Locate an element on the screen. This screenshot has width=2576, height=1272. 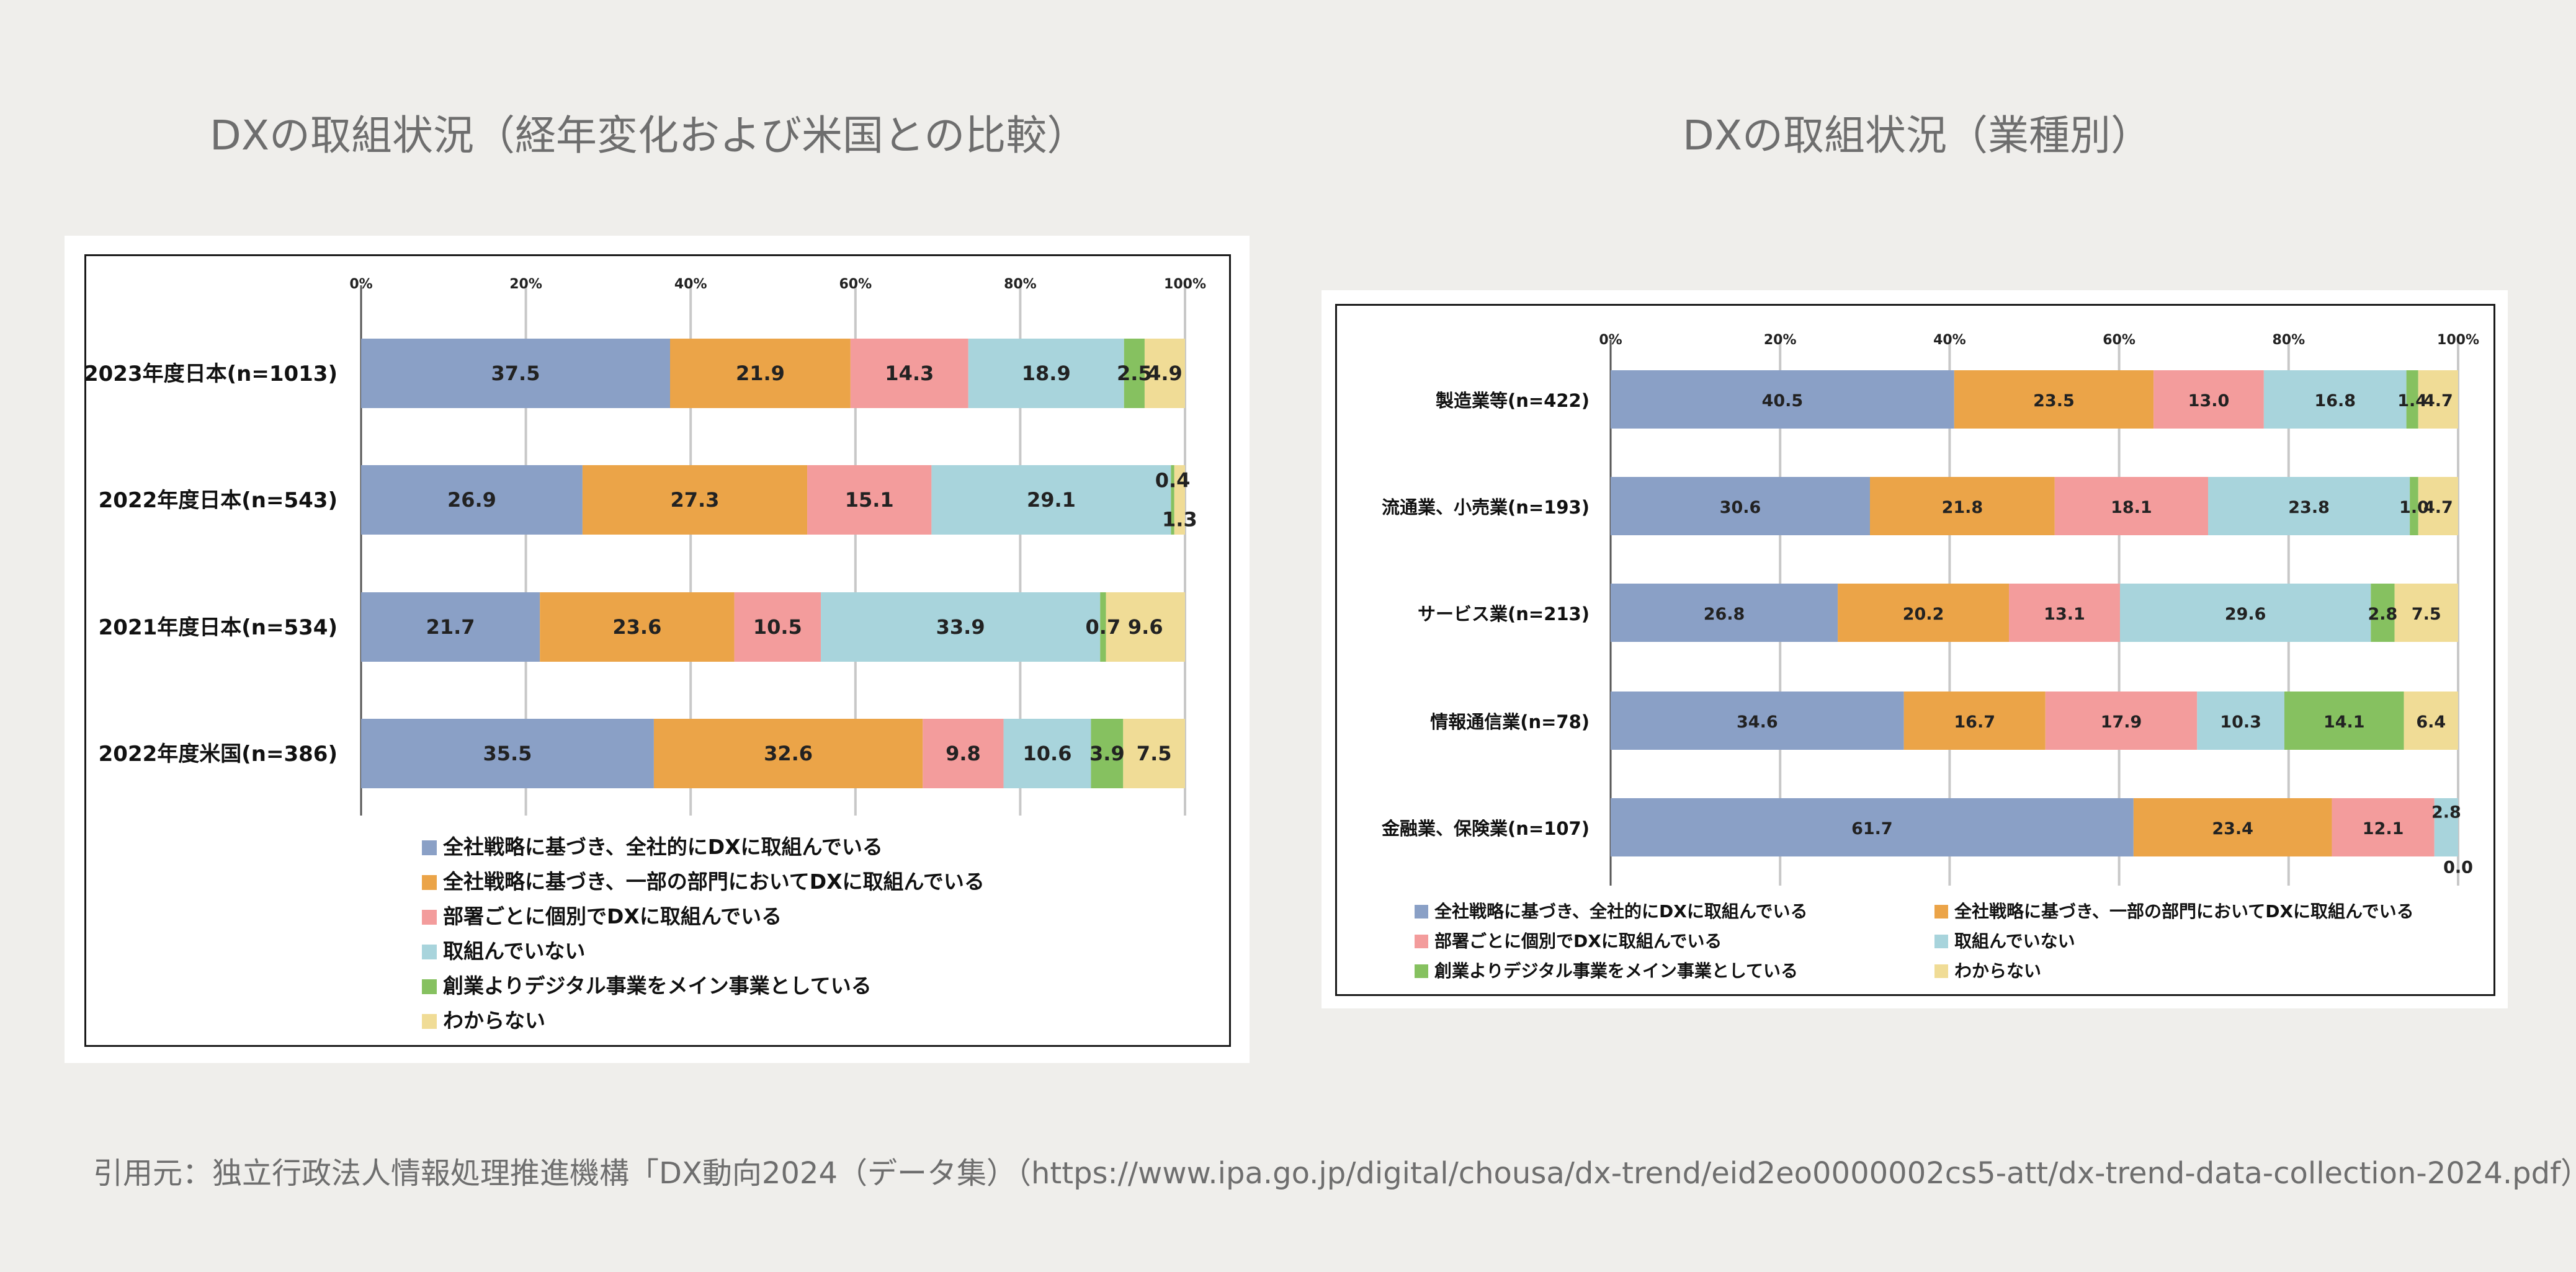
left-panel-title: DXの取組状況（経年変化および米国との比較） is located at coordinates (649, 135).